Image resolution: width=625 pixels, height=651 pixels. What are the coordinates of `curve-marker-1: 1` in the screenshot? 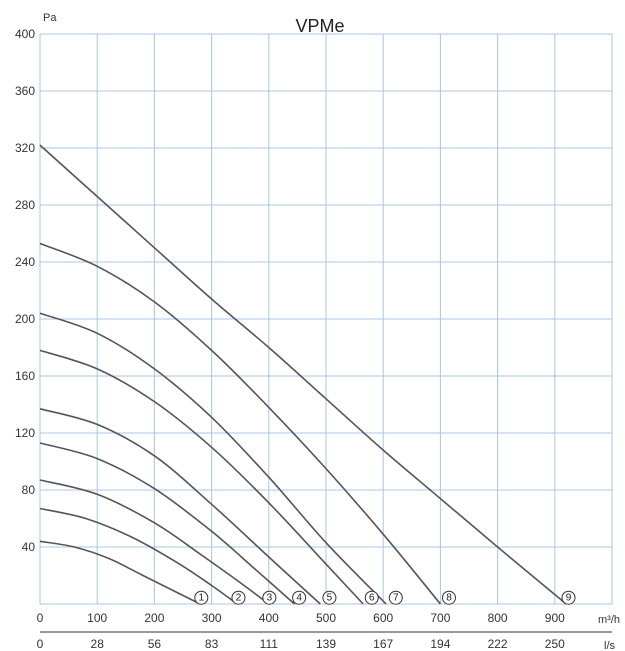 It's located at (201, 597).